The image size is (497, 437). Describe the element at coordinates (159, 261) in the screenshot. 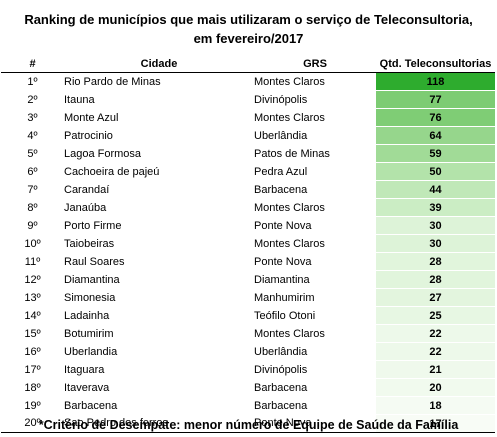

I see `city-cell: Raul Soares` at that location.